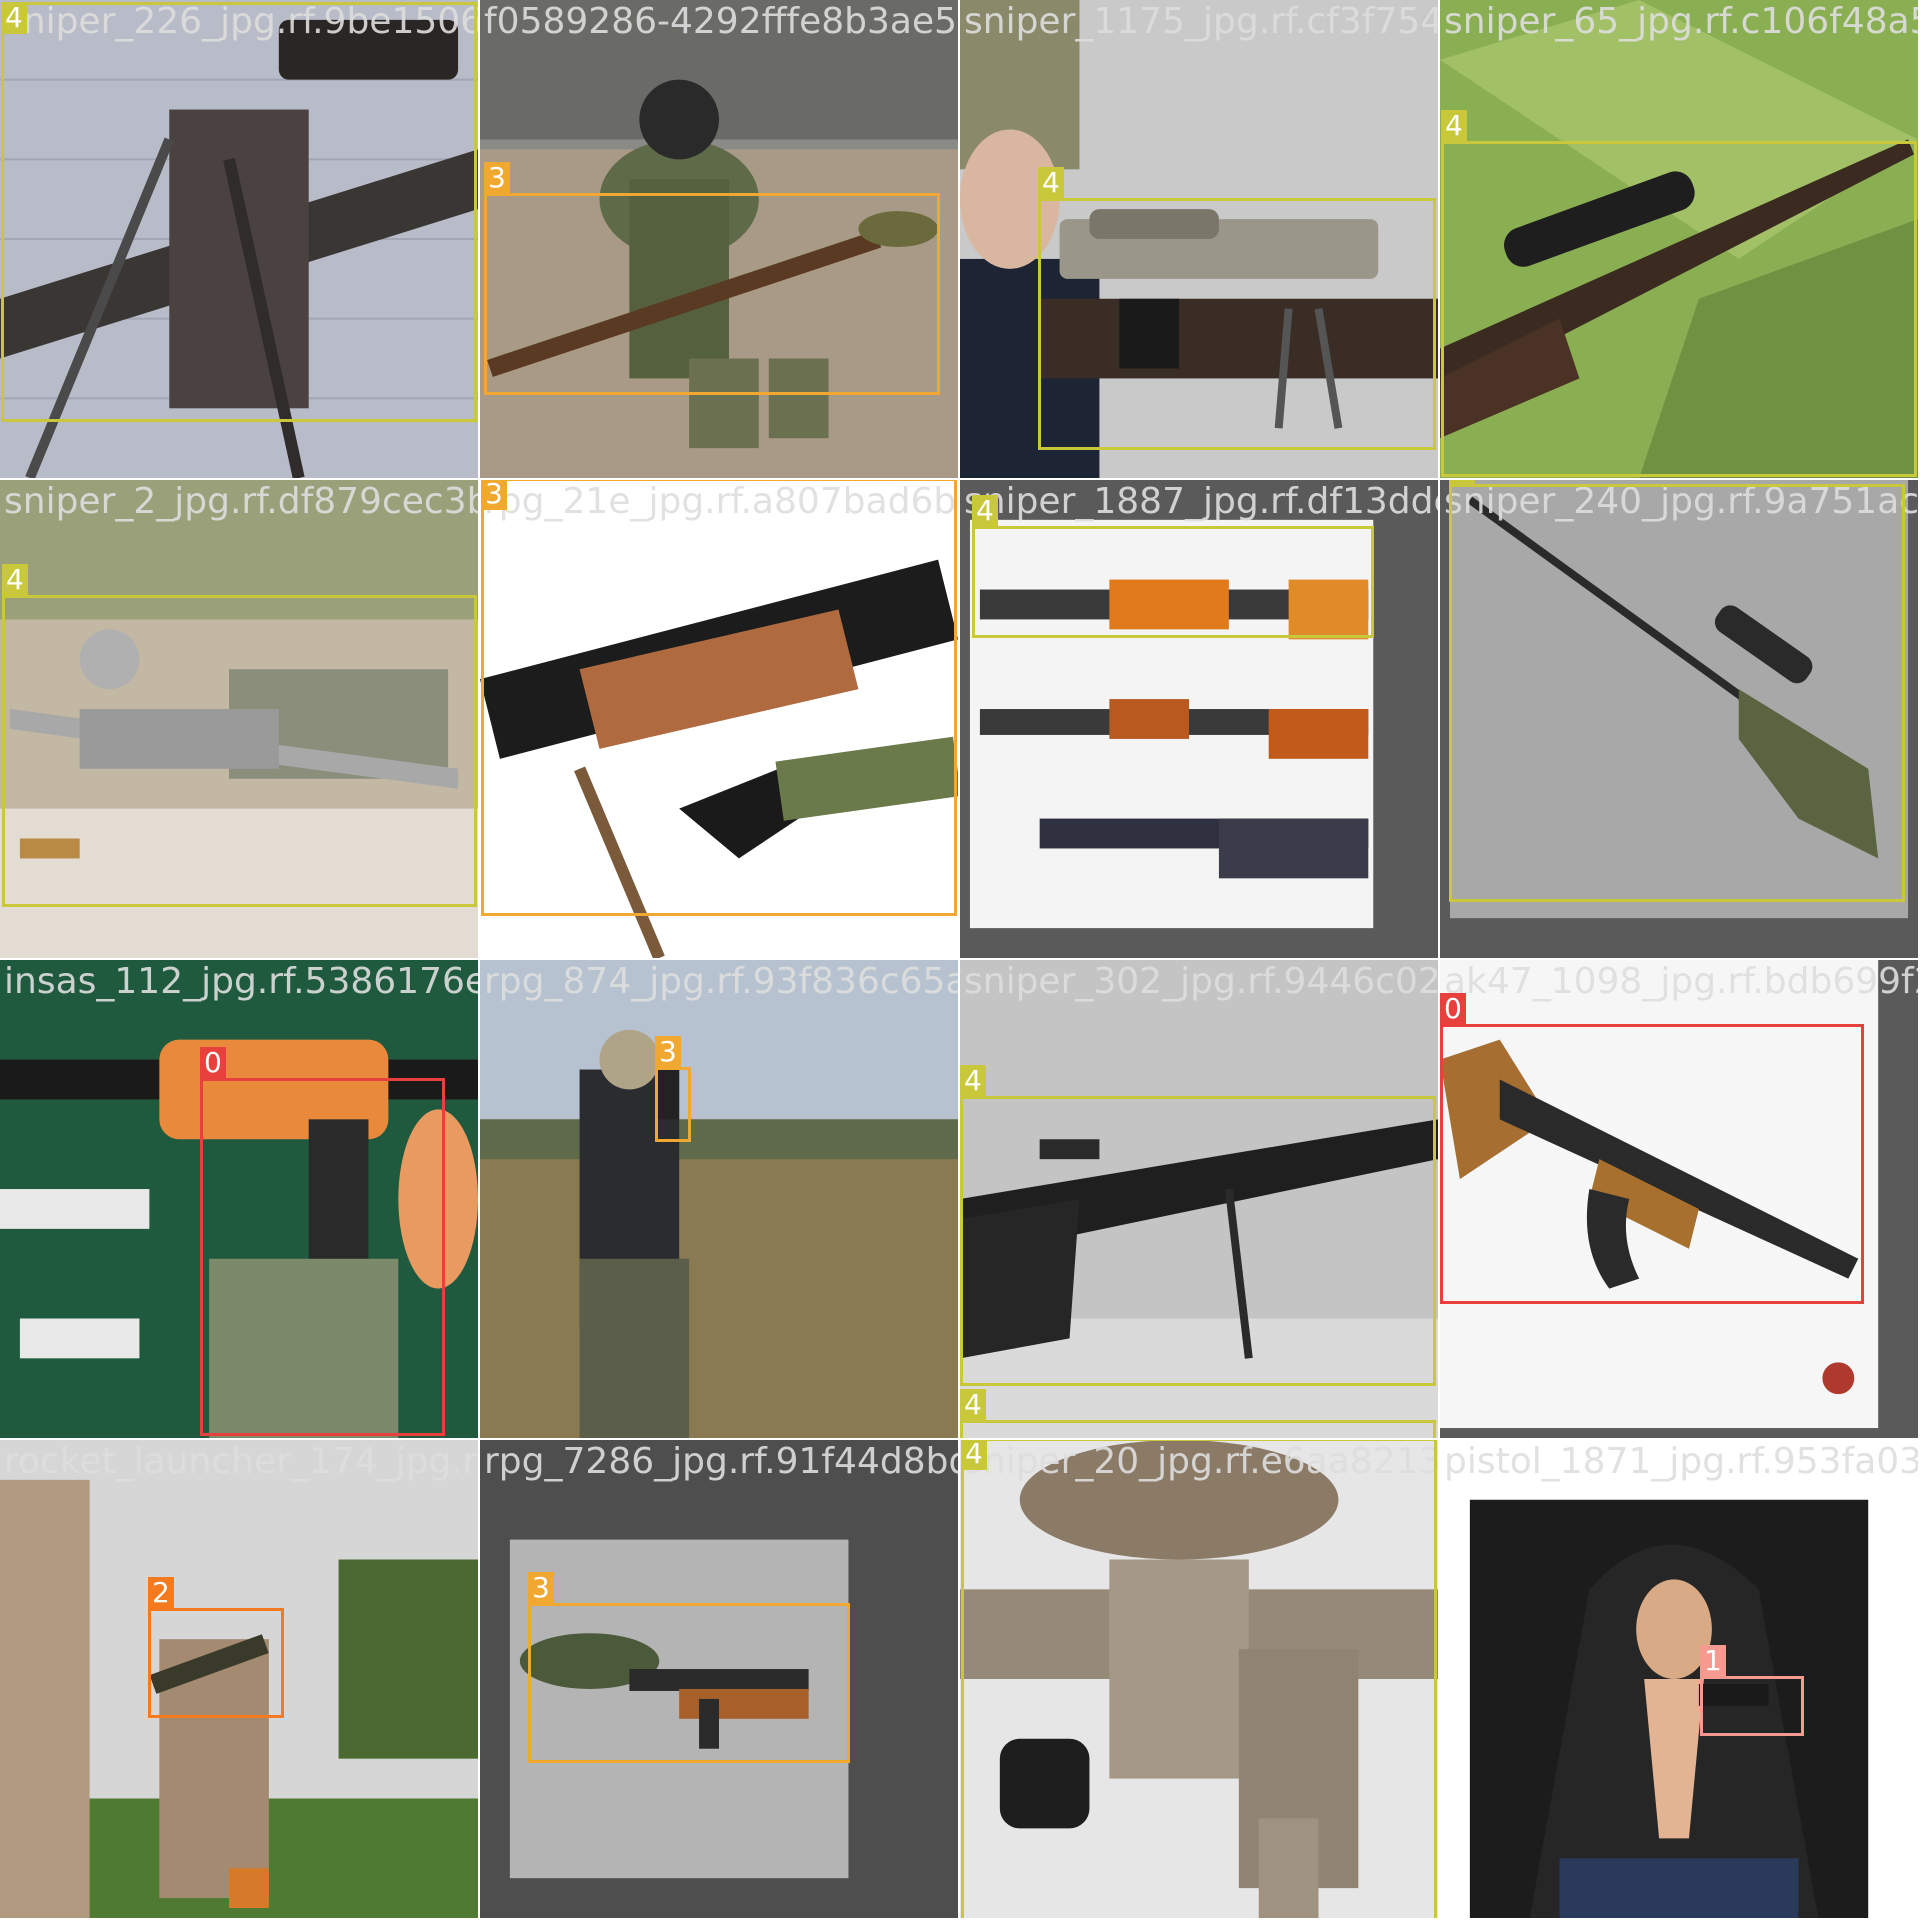  I want to click on tile-sniper-240: sniper_240_jpg.rf.9a751ac7 4, so click(1680, 720).